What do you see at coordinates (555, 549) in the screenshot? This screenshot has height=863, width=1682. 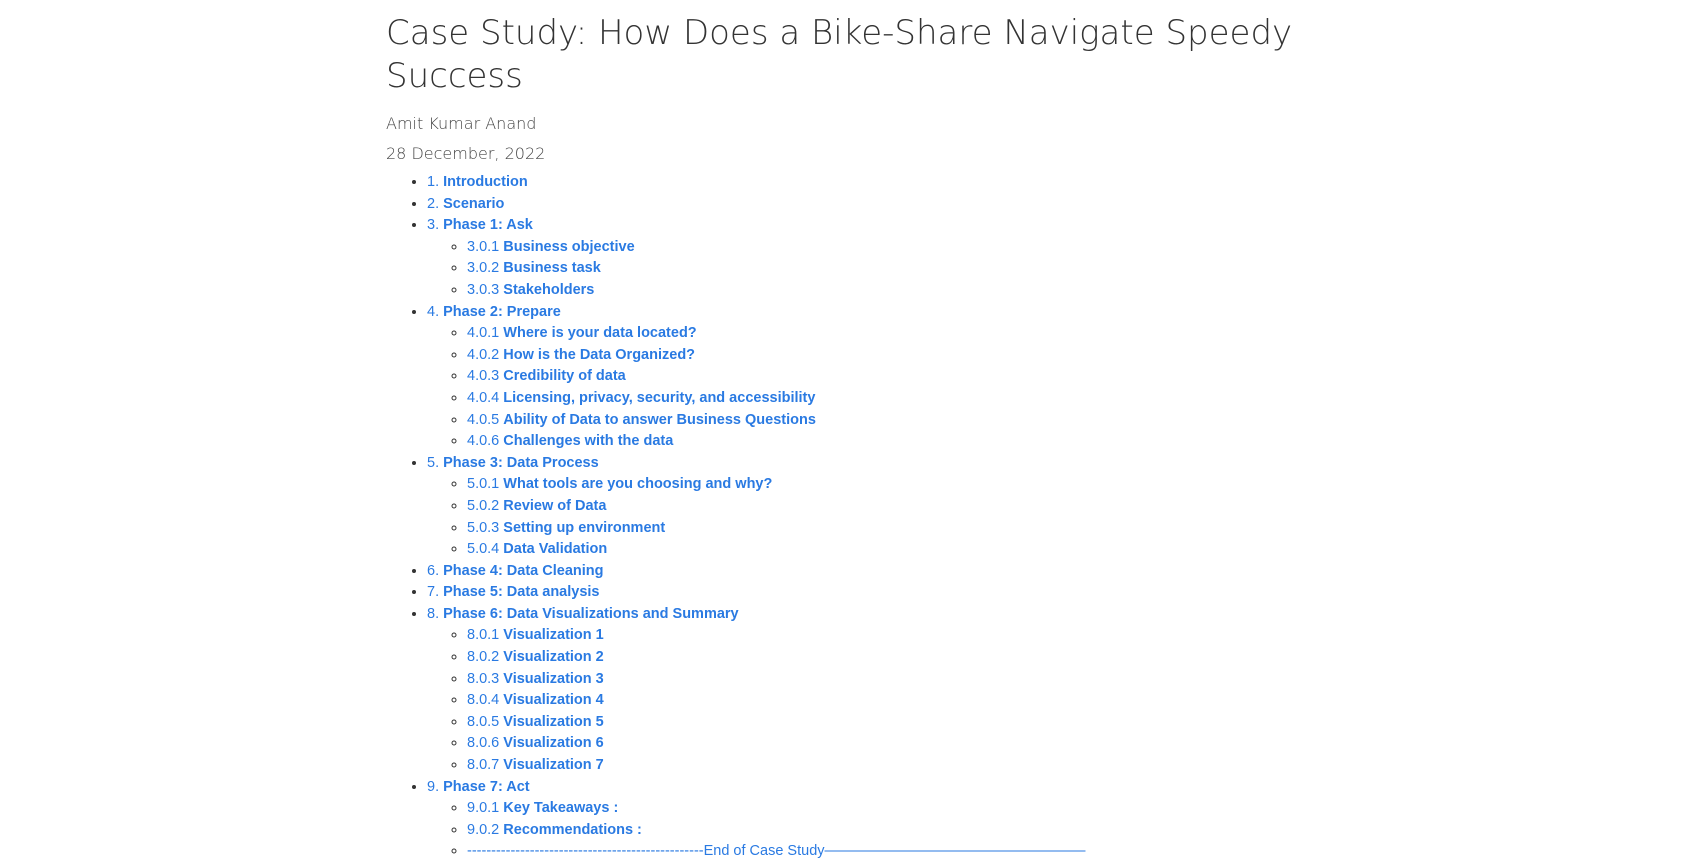 I see `toc-title: Data Validation` at bounding box center [555, 549].